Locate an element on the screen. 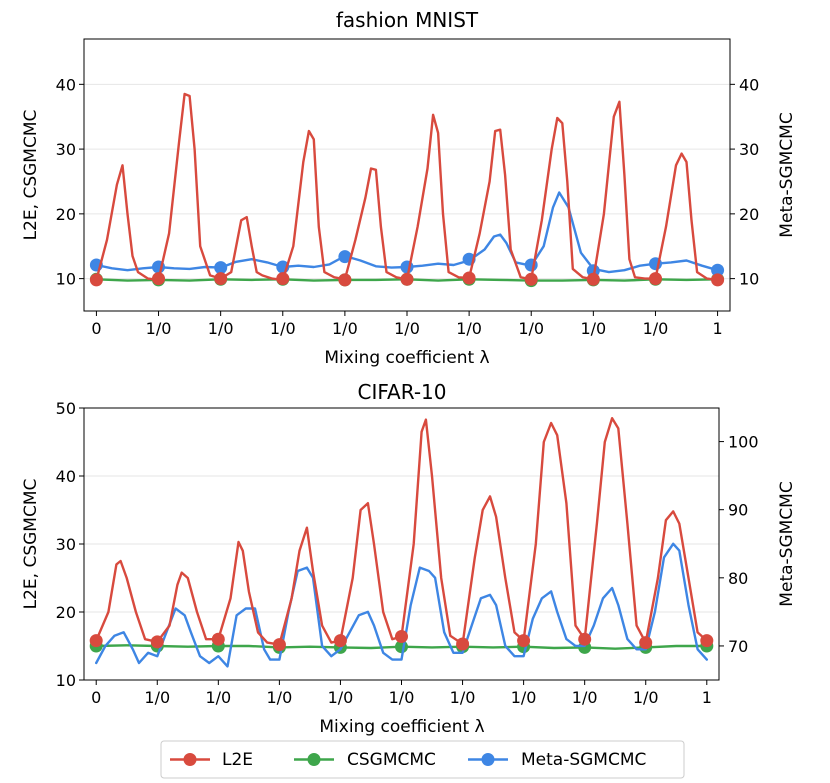 The height and width of the screenshot is (783, 830). legend: L2E CSGMCMC Meta-SGMCMC is located at coordinates (422, 759).